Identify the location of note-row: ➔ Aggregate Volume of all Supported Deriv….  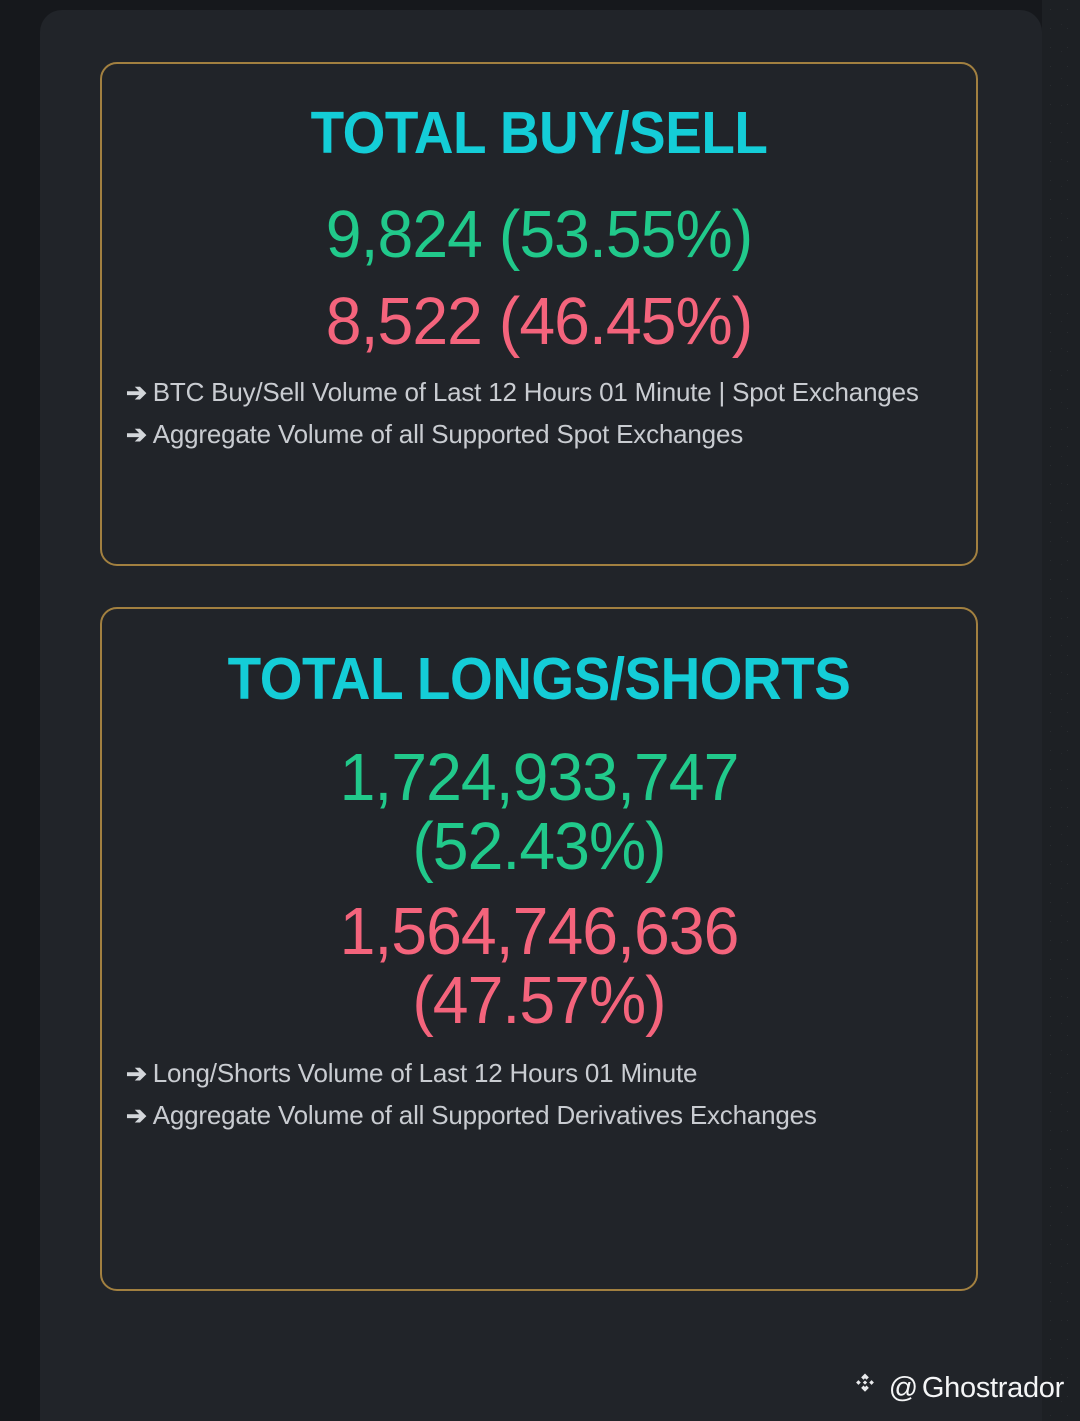
(540, 1116).